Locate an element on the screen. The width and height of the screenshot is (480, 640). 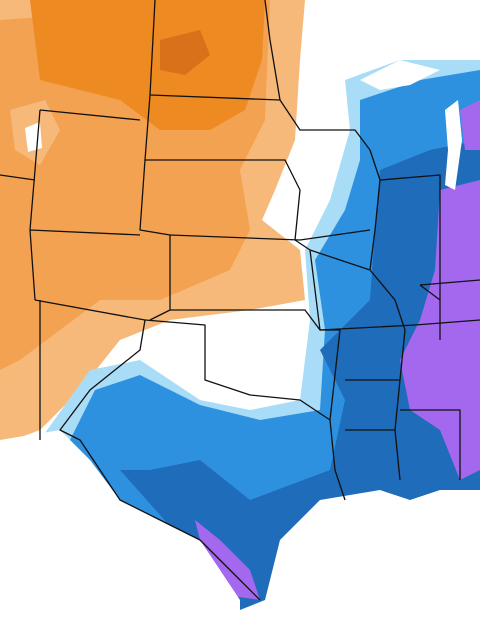
cold-anomaly-michigan is located at coordinates (470, 125).